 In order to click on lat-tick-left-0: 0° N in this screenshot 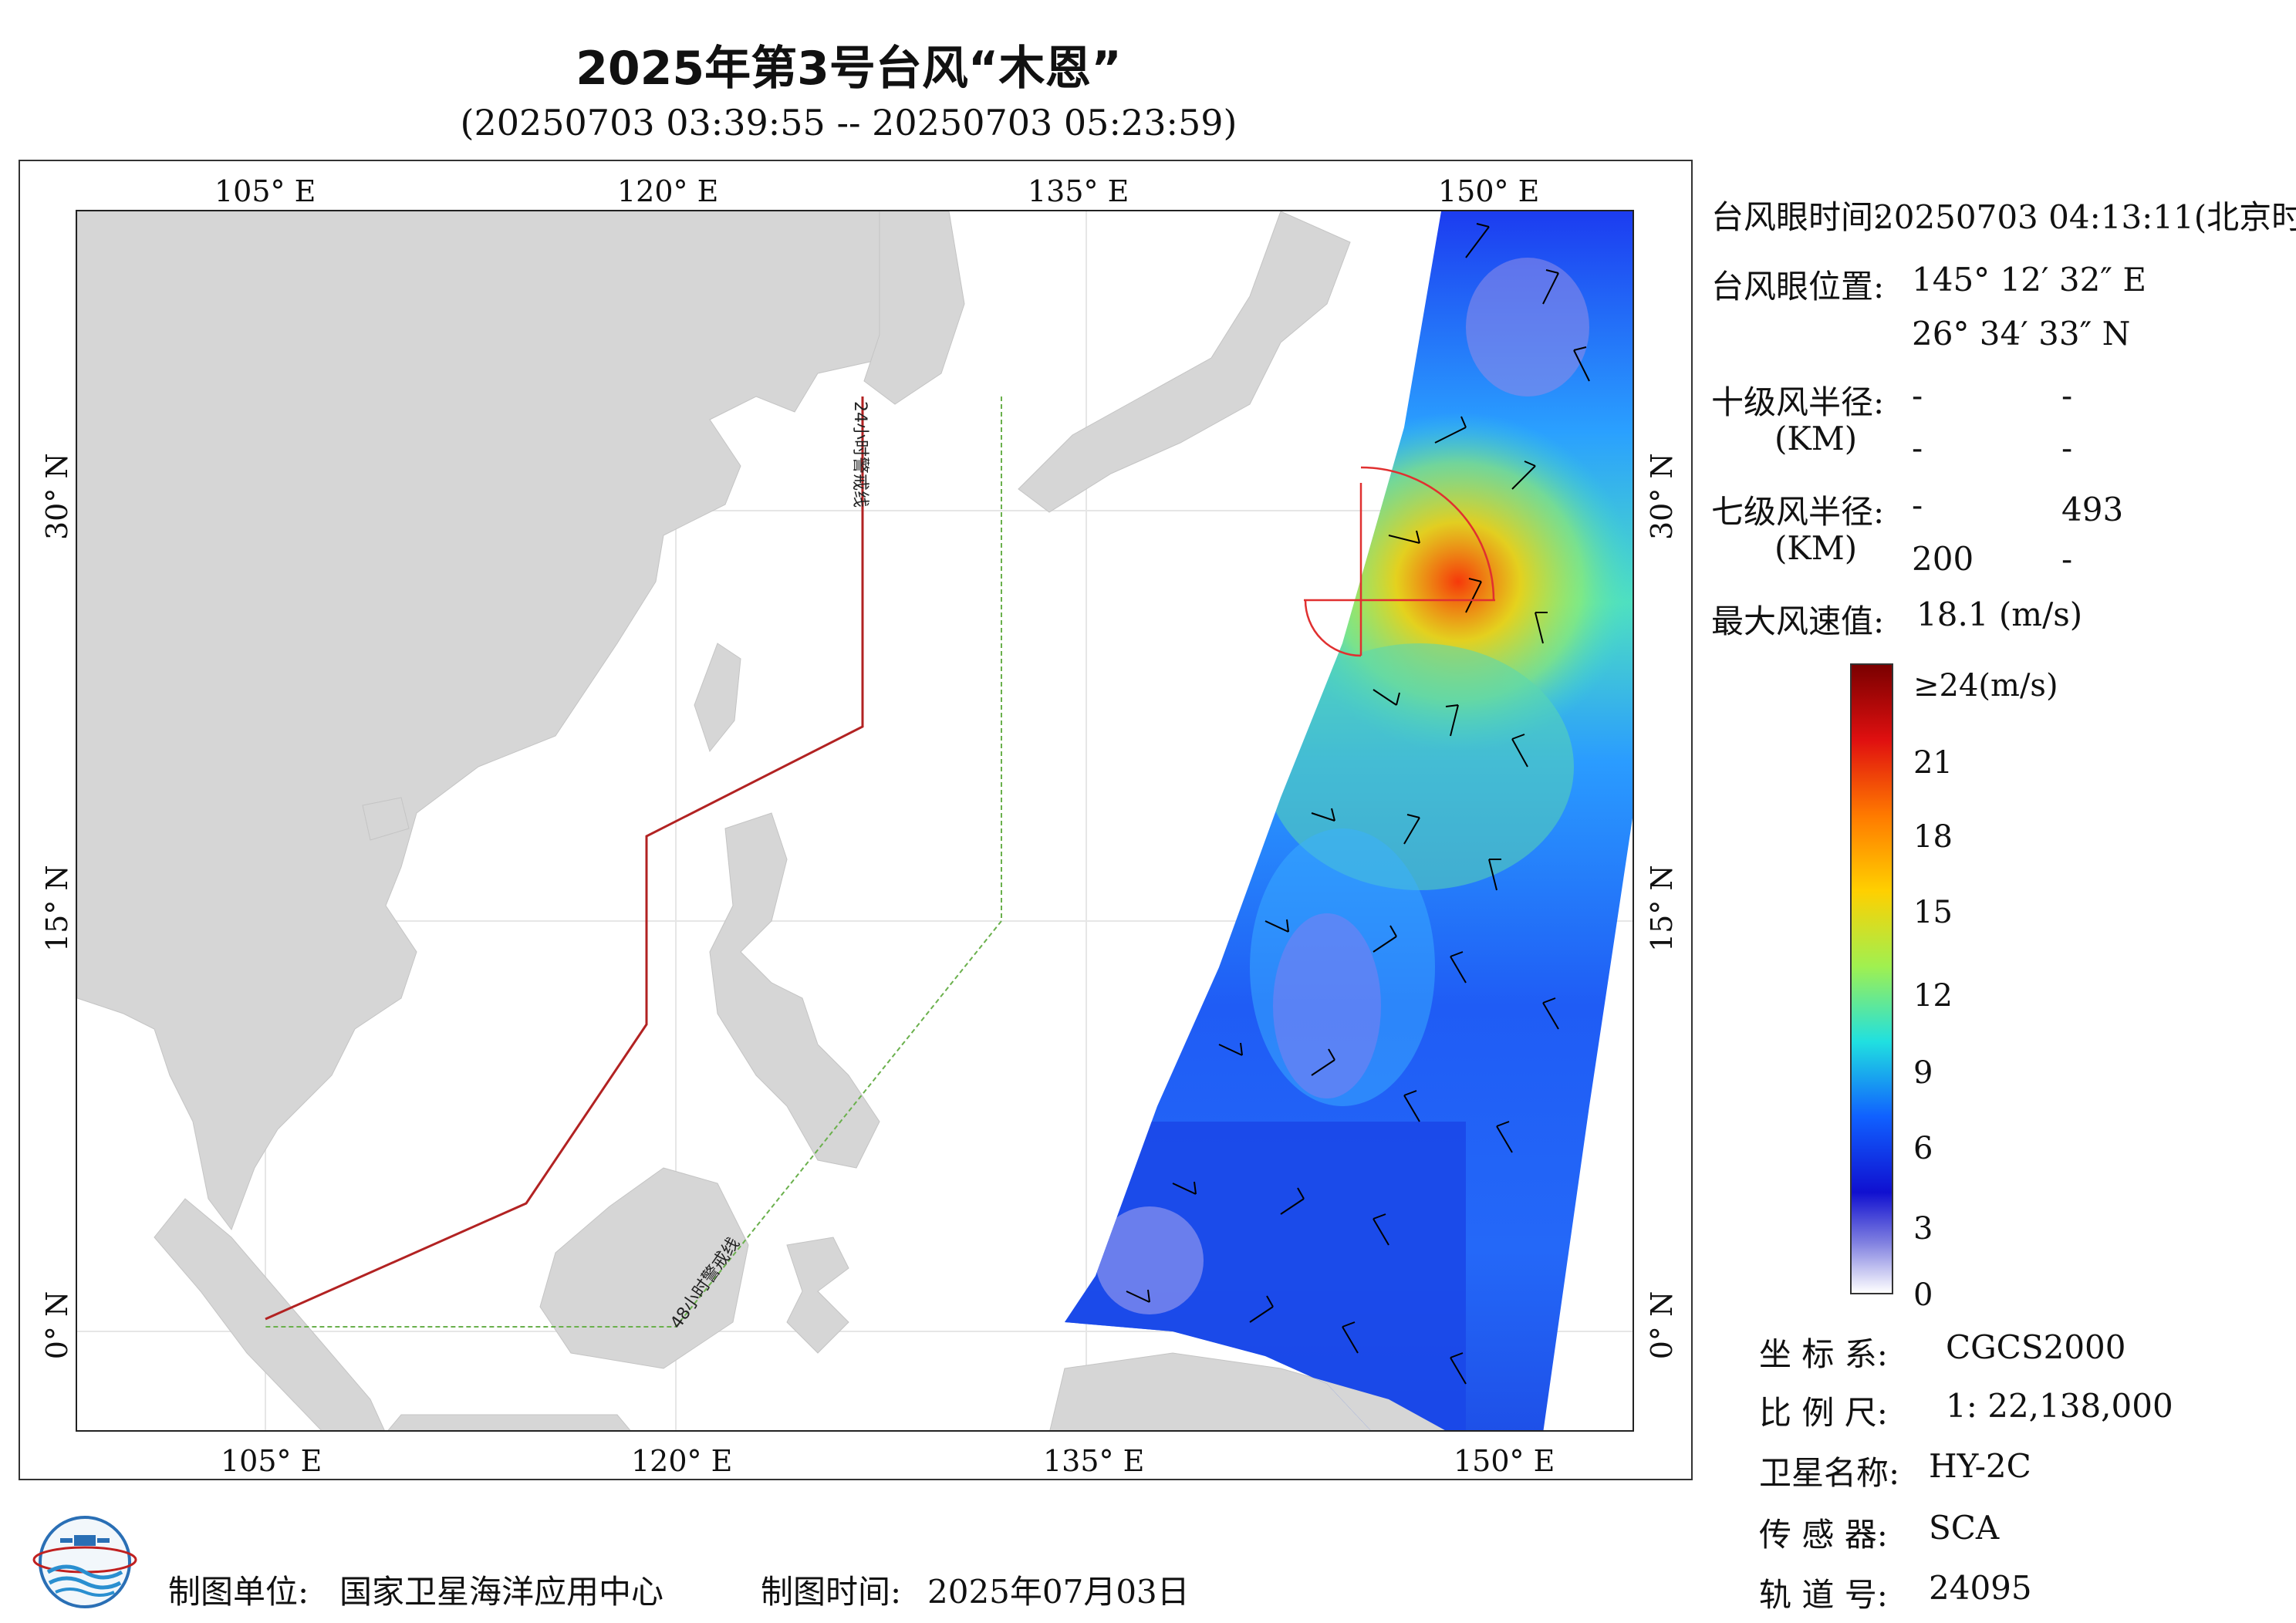, I will do `click(57, 1325)`.